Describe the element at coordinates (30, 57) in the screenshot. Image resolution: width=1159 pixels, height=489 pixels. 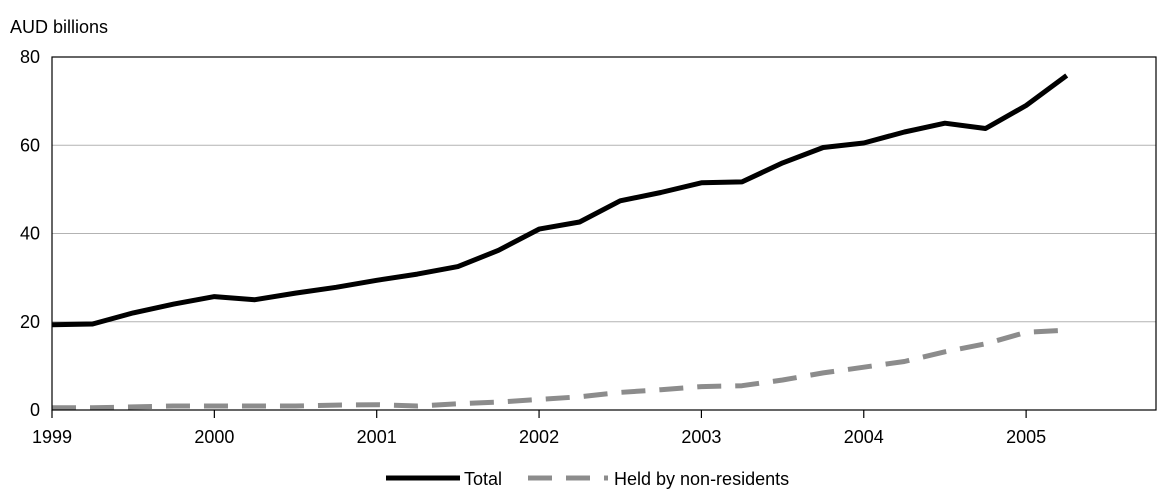
I see `y-tick-label-80: 80` at that location.